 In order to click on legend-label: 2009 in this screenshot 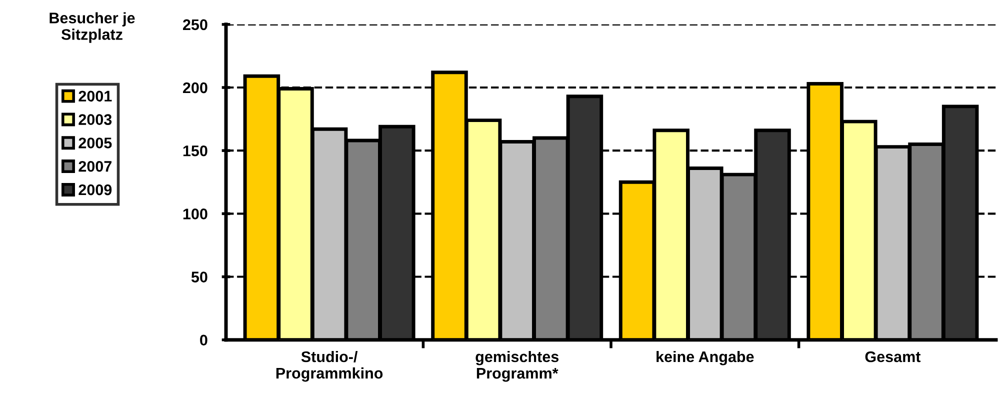, I will do `click(95, 190)`.